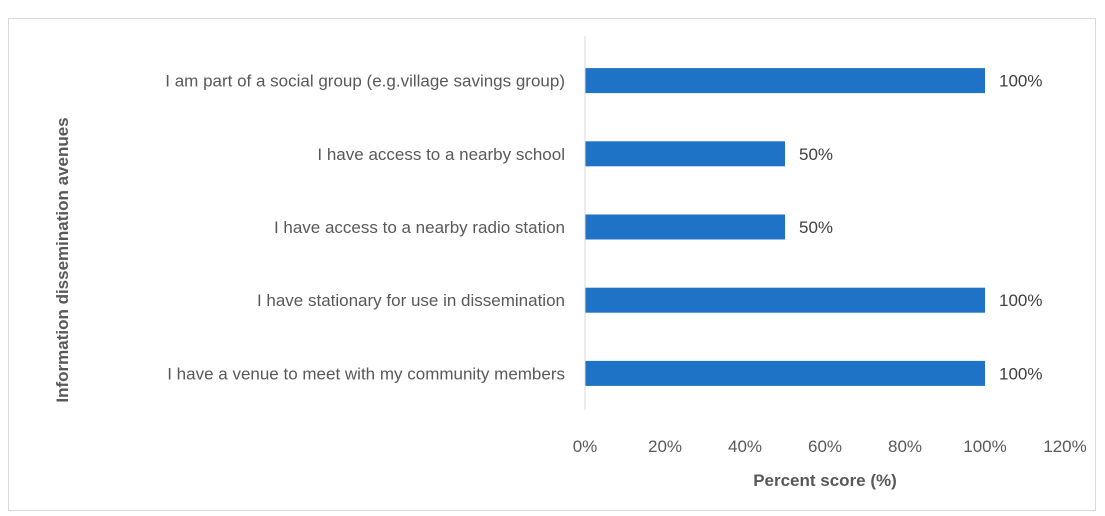  What do you see at coordinates (745, 446) in the screenshot?
I see `x-tick-label: 40%` at bounding box center [745, 446].